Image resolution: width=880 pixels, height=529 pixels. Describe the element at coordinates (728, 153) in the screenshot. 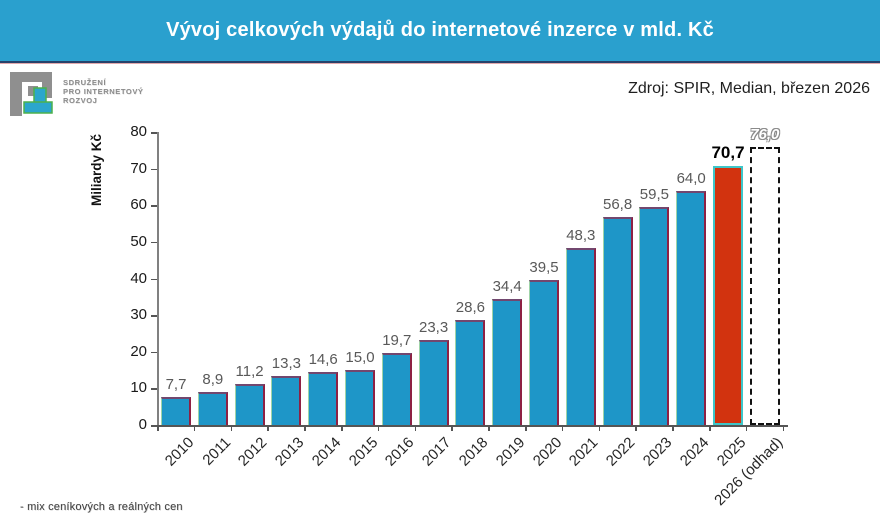

I see `bar-value-2025: 70,7` at that location.